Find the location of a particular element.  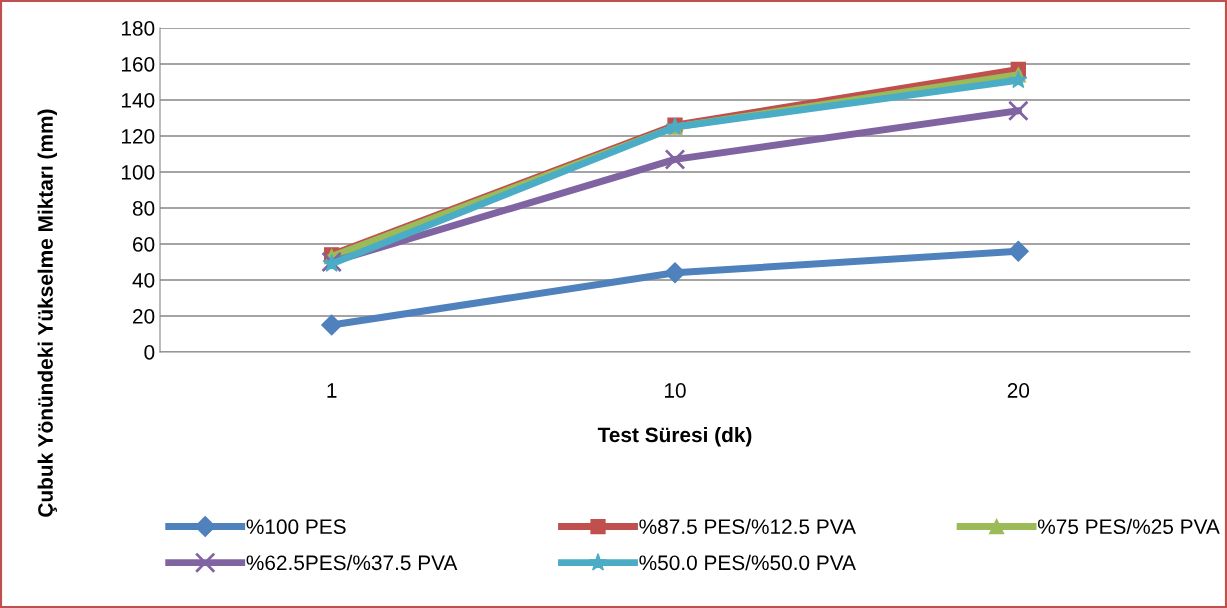

y-tick-label: 60 is located at coordinates (144, 244).